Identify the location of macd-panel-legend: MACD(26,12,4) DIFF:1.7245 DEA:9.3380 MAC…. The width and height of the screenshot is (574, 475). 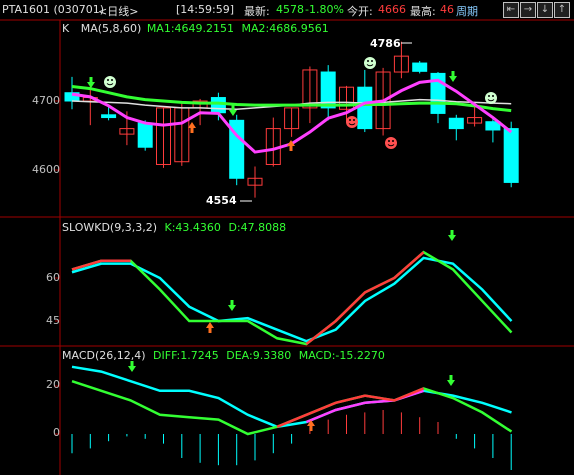
(223, 355).